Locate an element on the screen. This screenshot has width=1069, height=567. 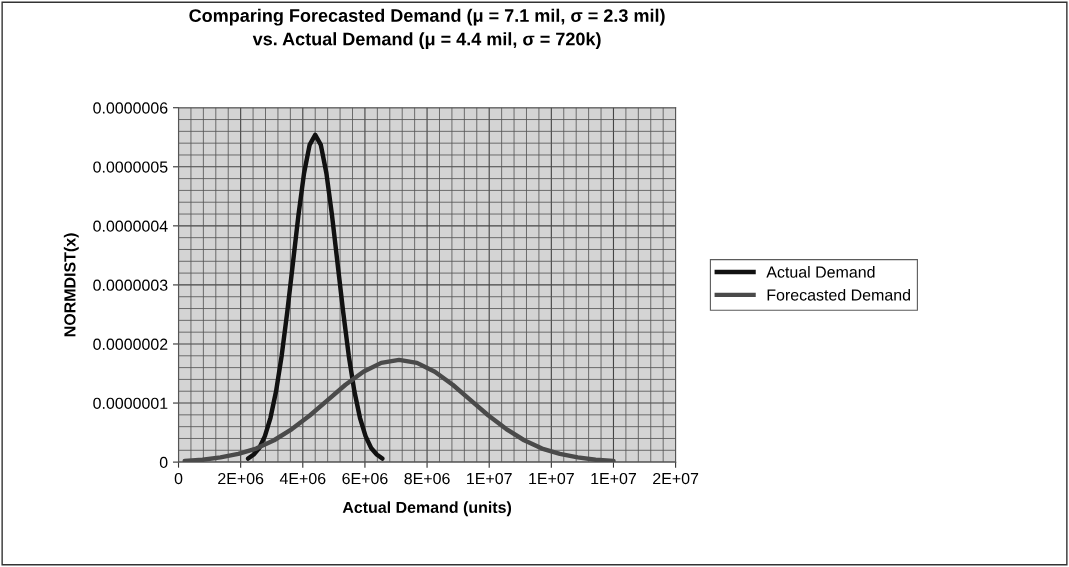
y-axis-title: NORMDIST(x) is located at coordinates (71, 285).